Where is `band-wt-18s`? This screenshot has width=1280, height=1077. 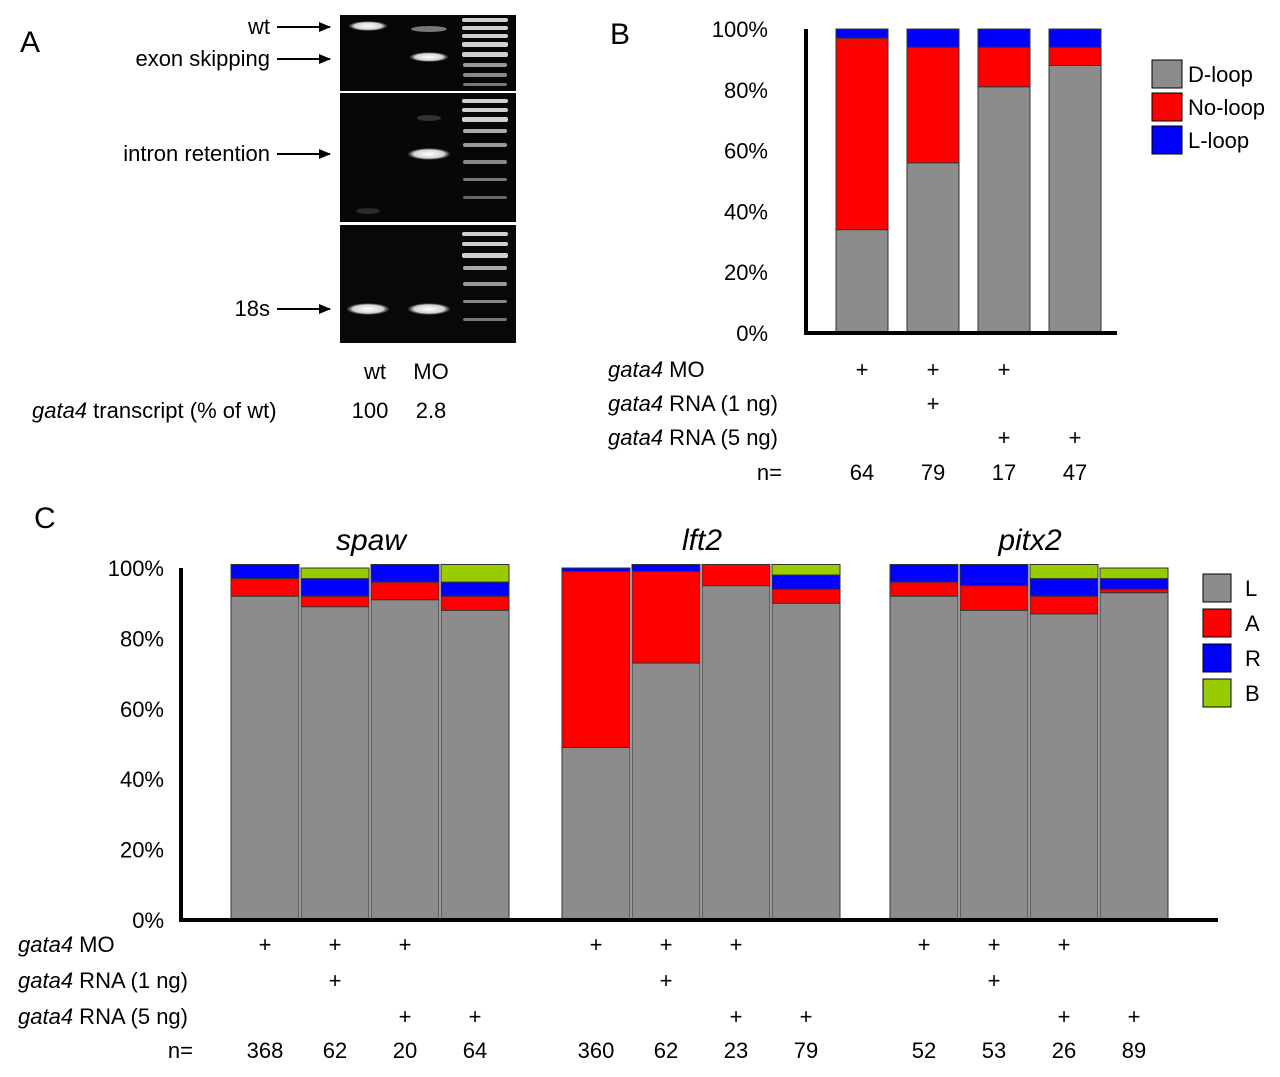
band-wt-18s is located at coordinates (368, 309).